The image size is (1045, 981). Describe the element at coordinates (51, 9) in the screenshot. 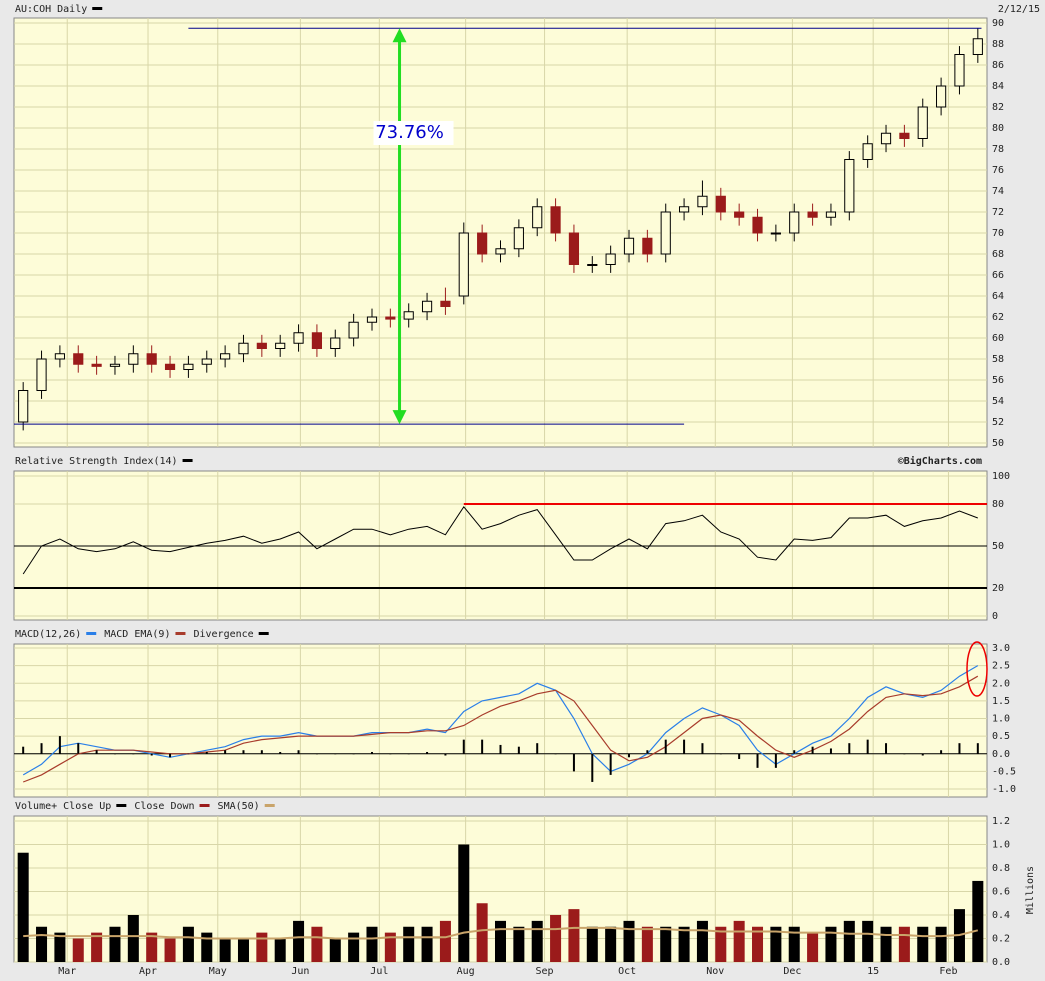

I see `legend-label: AU:COH Daily` at that location.